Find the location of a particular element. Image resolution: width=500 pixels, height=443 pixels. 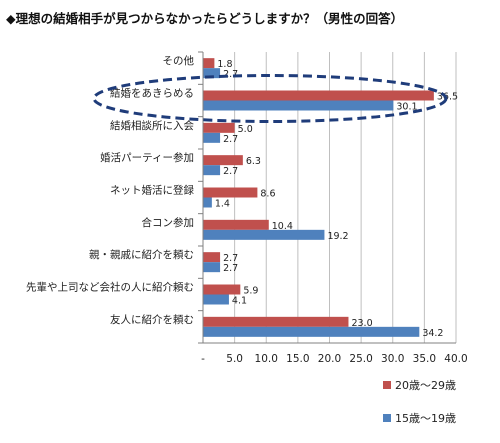

data-label: 8.6 is located at coordinates (267, 194).